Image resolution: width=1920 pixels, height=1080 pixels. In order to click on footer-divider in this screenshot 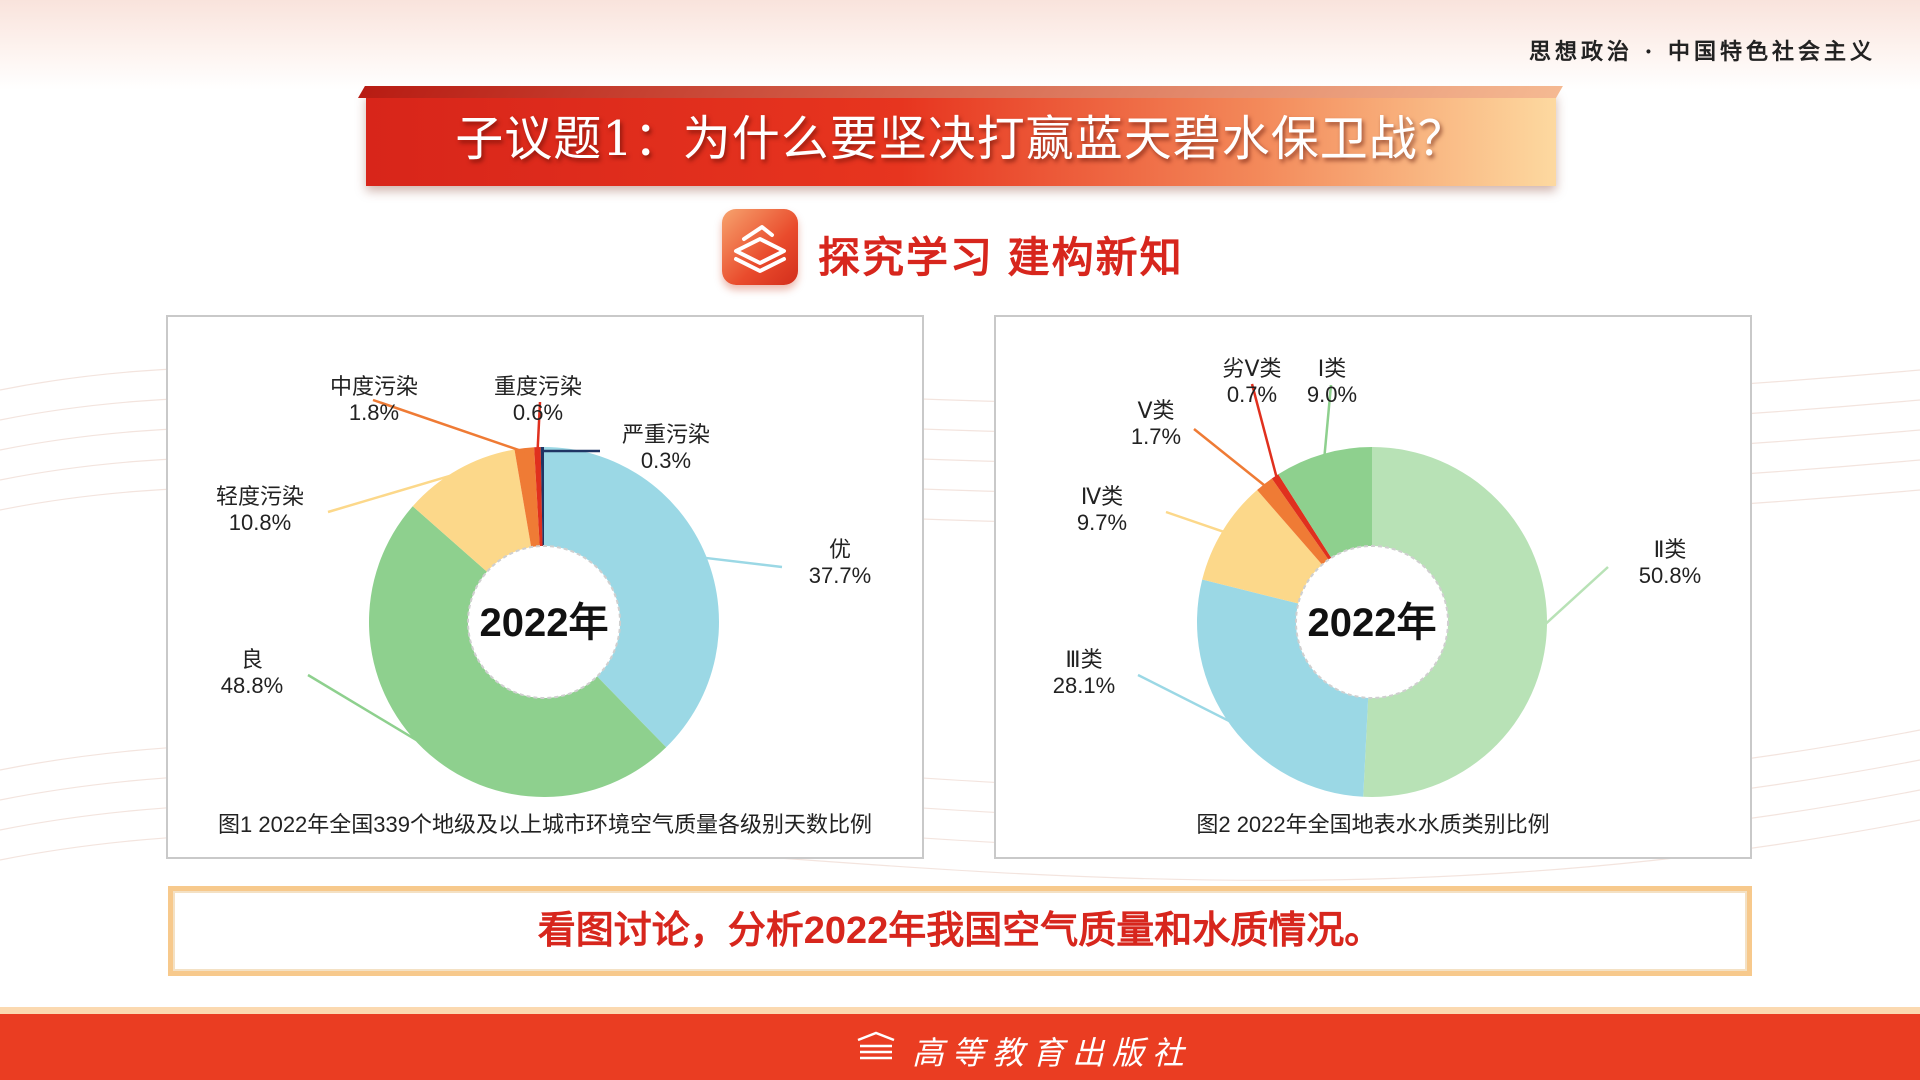, I will do `click(960, 1010)`.